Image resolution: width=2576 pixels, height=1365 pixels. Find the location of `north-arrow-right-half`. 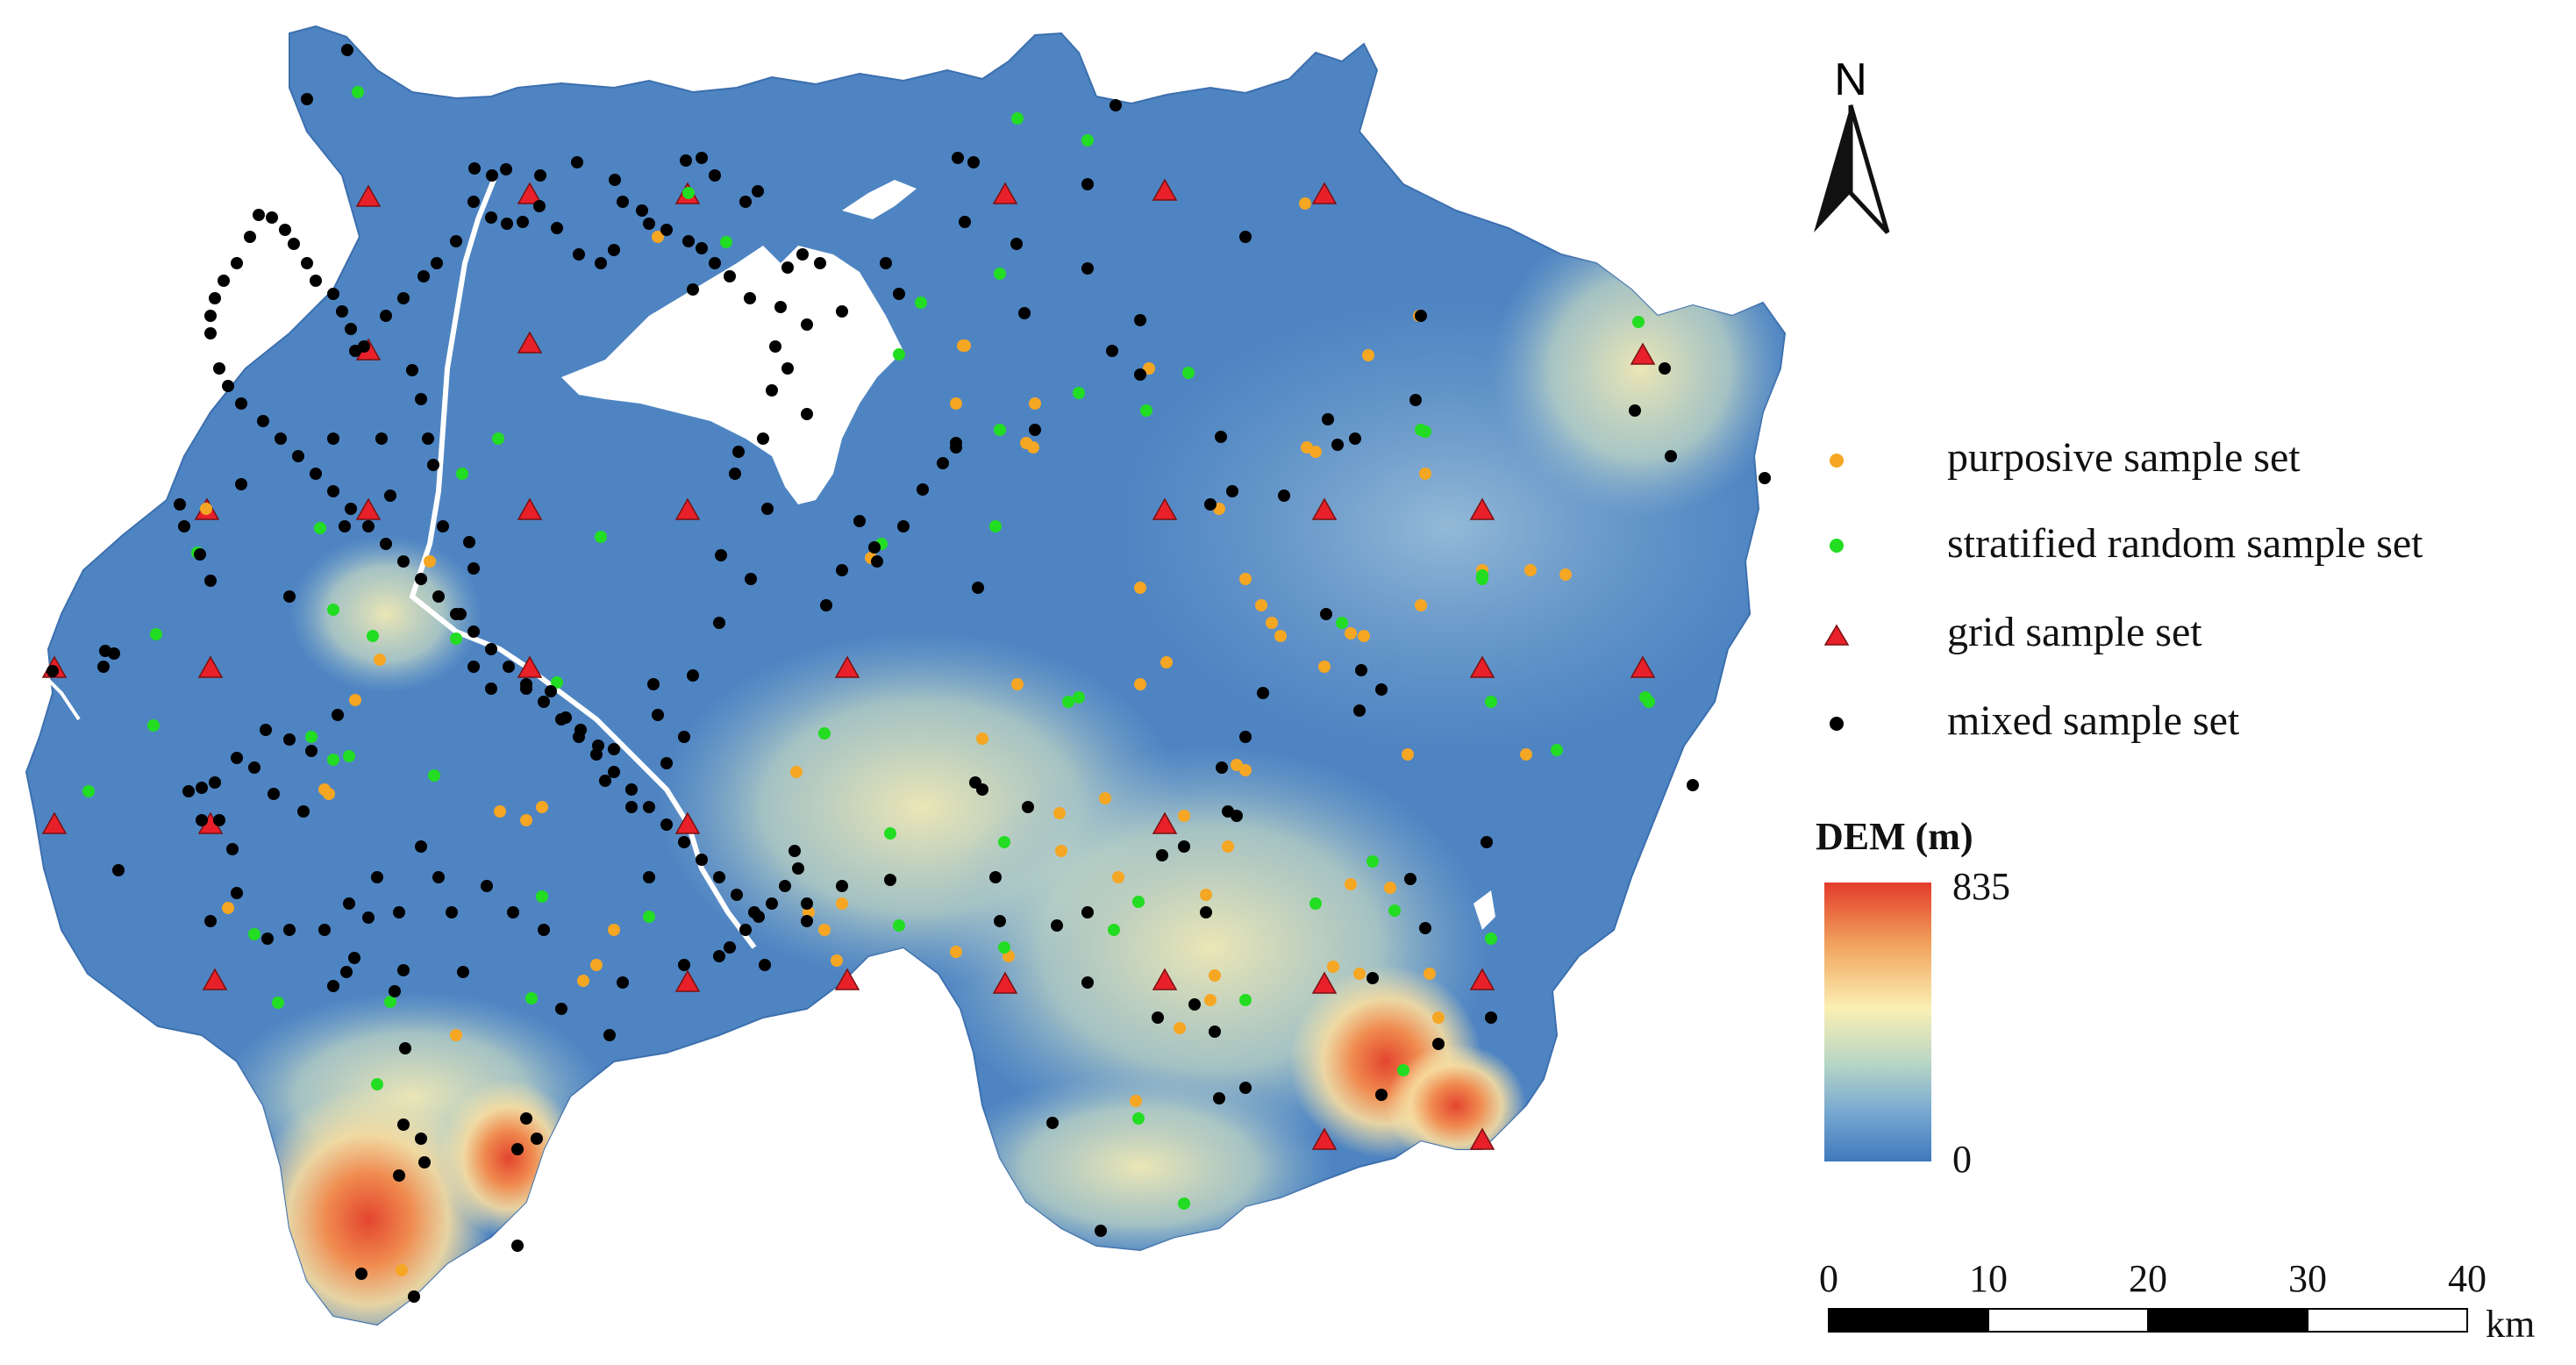

north-arrow-right-half is located at coordinates (1869, 169).